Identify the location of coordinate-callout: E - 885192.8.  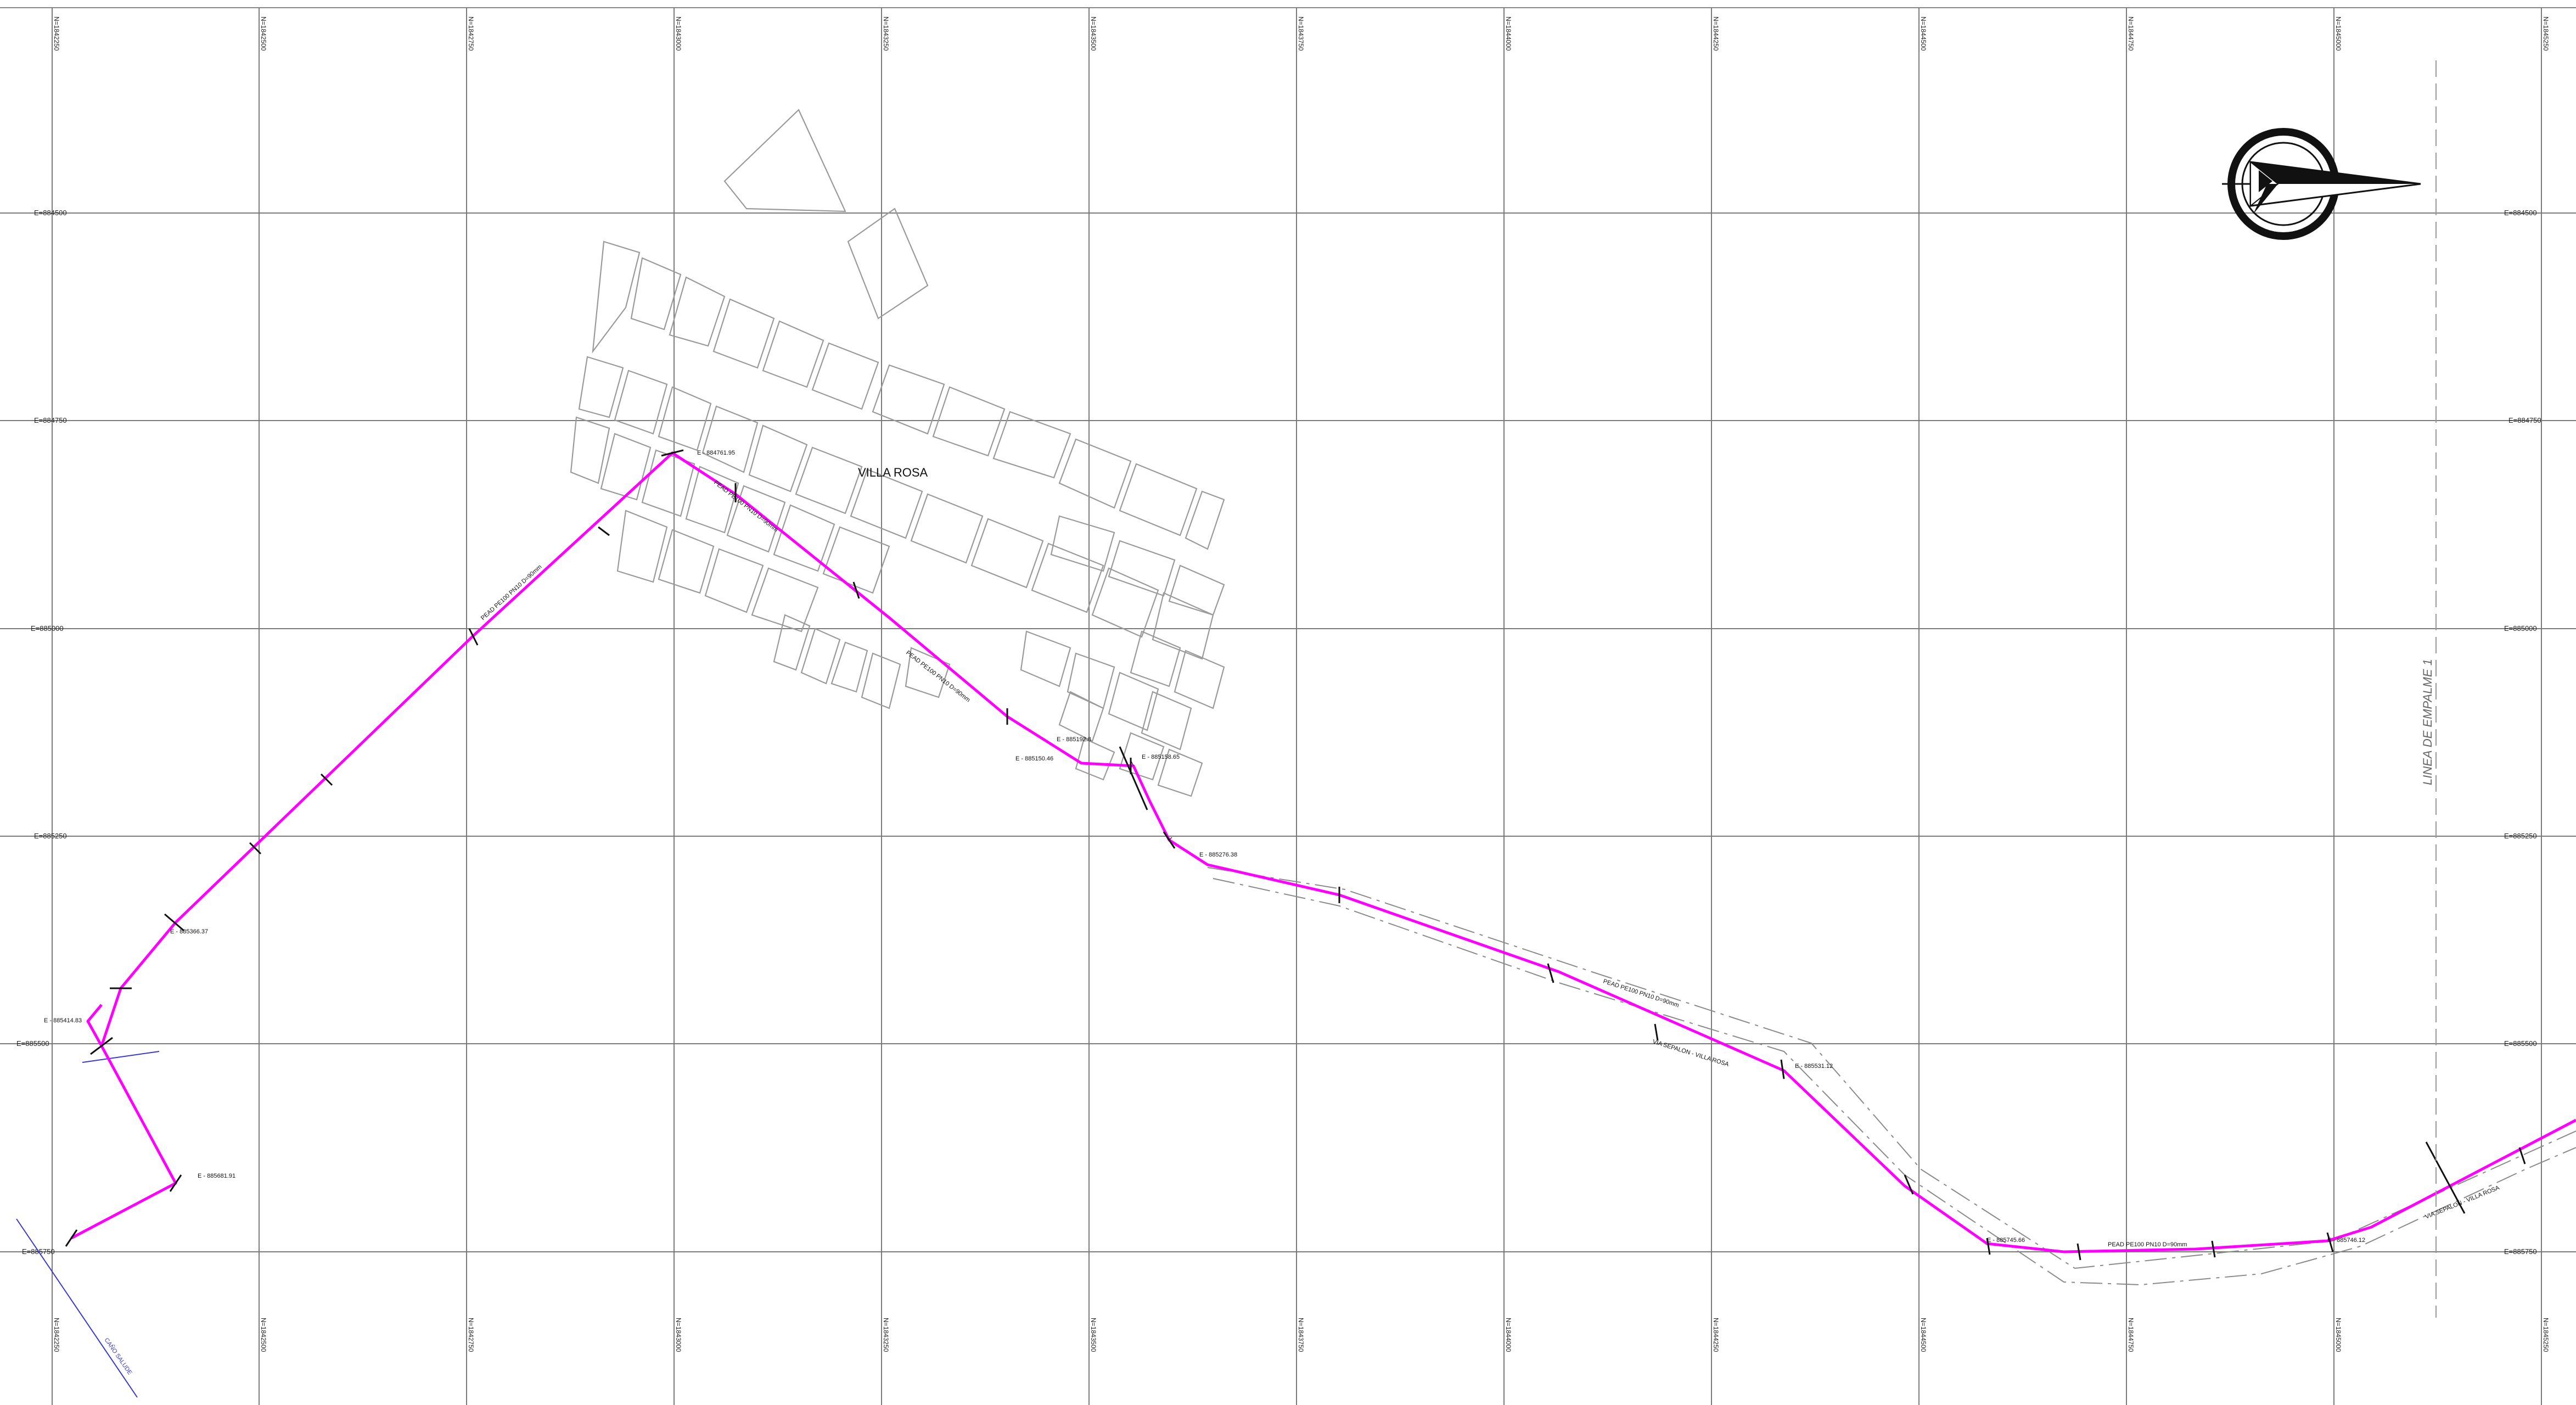
(1074, 739).